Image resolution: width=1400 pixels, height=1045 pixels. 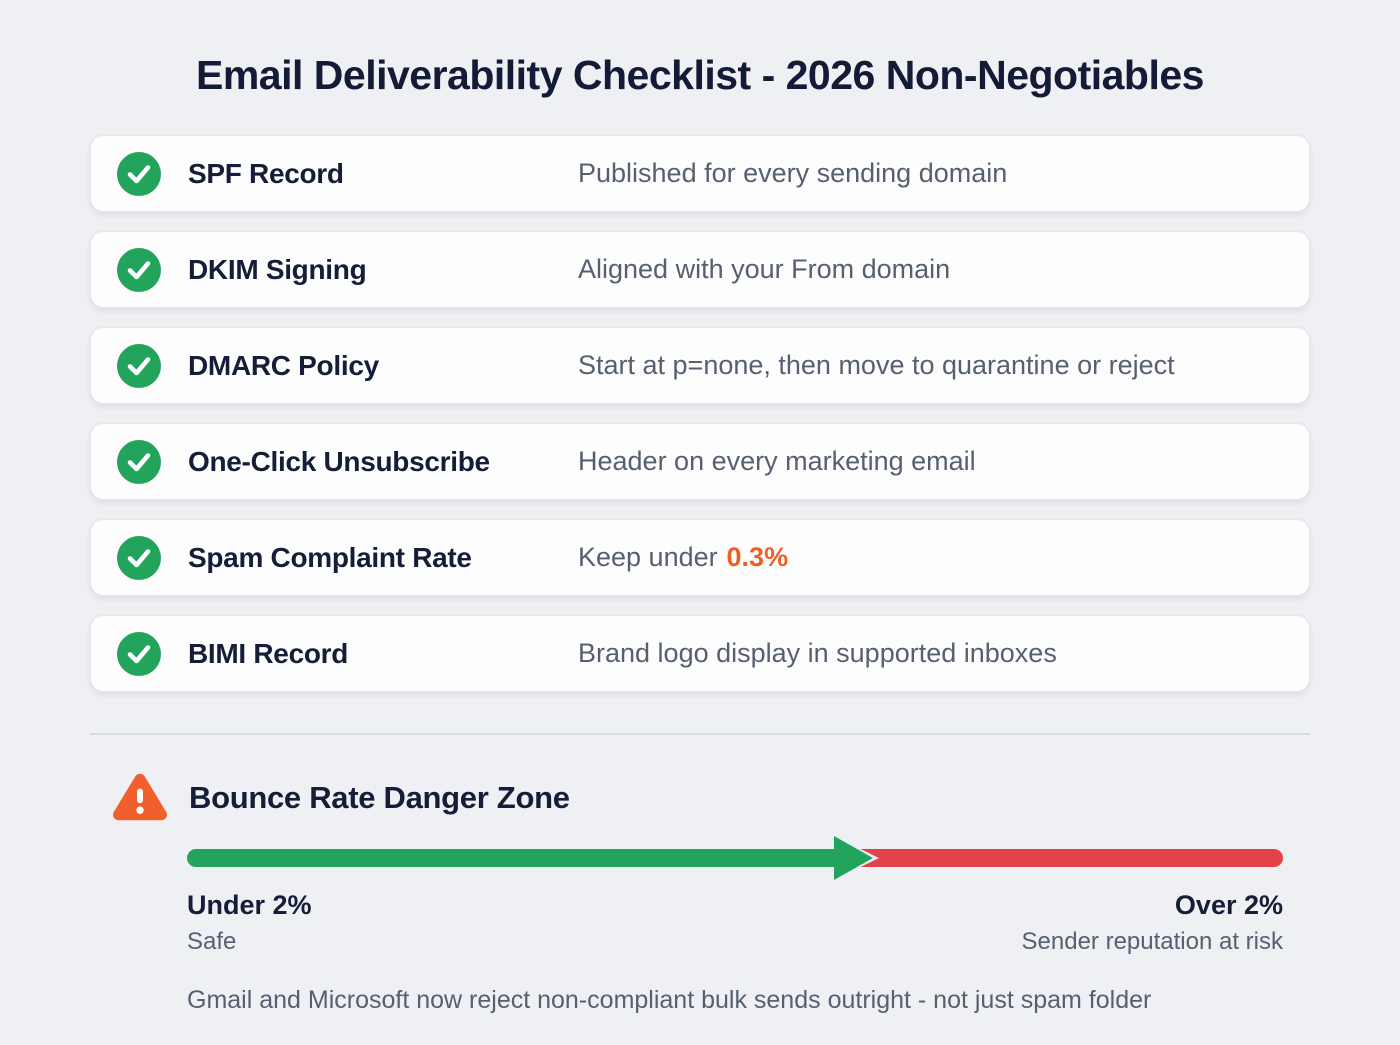 What do you see at coordinates (853, 858) in the screenshot?
I see `arrow-head-icon` at bounding box center [853, 858].